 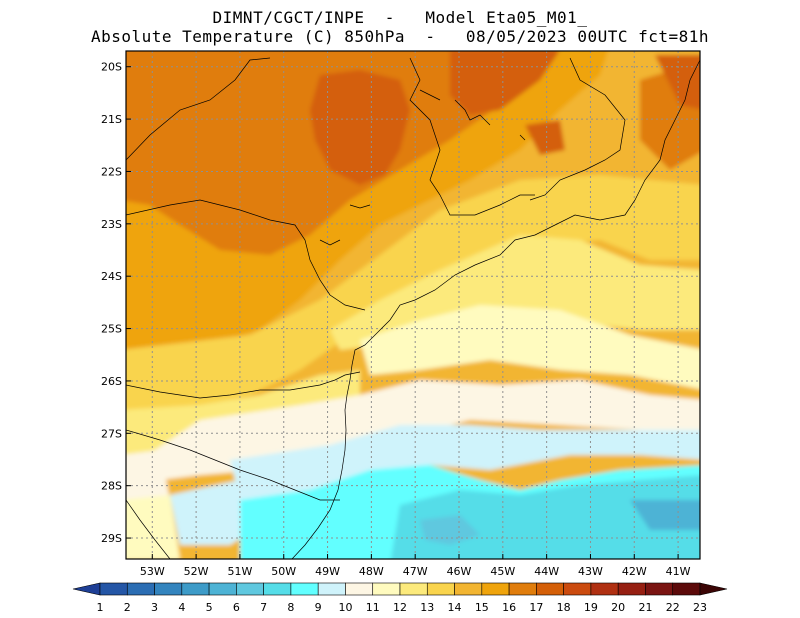 What do you see at coordinates (111, 276) in the screenshot?
I see `lat-label: 24S` at bounding box center [111, 276].